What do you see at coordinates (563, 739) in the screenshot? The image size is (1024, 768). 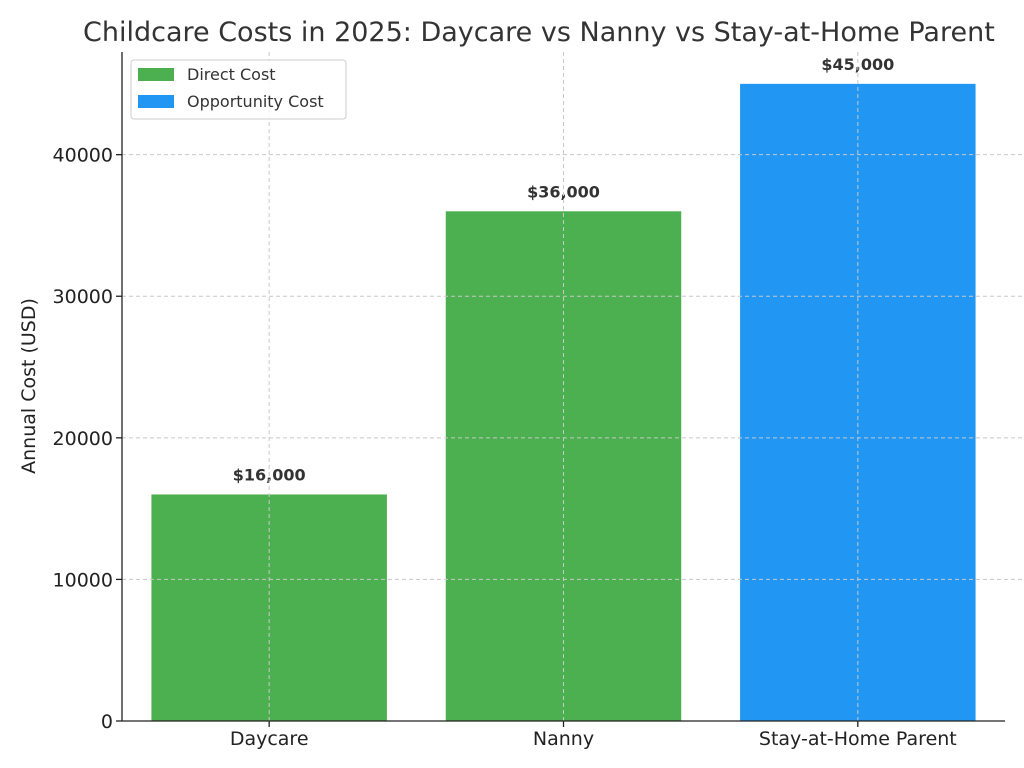 I see `x-tick-label: Nanny` at bounding box center [563, 739].